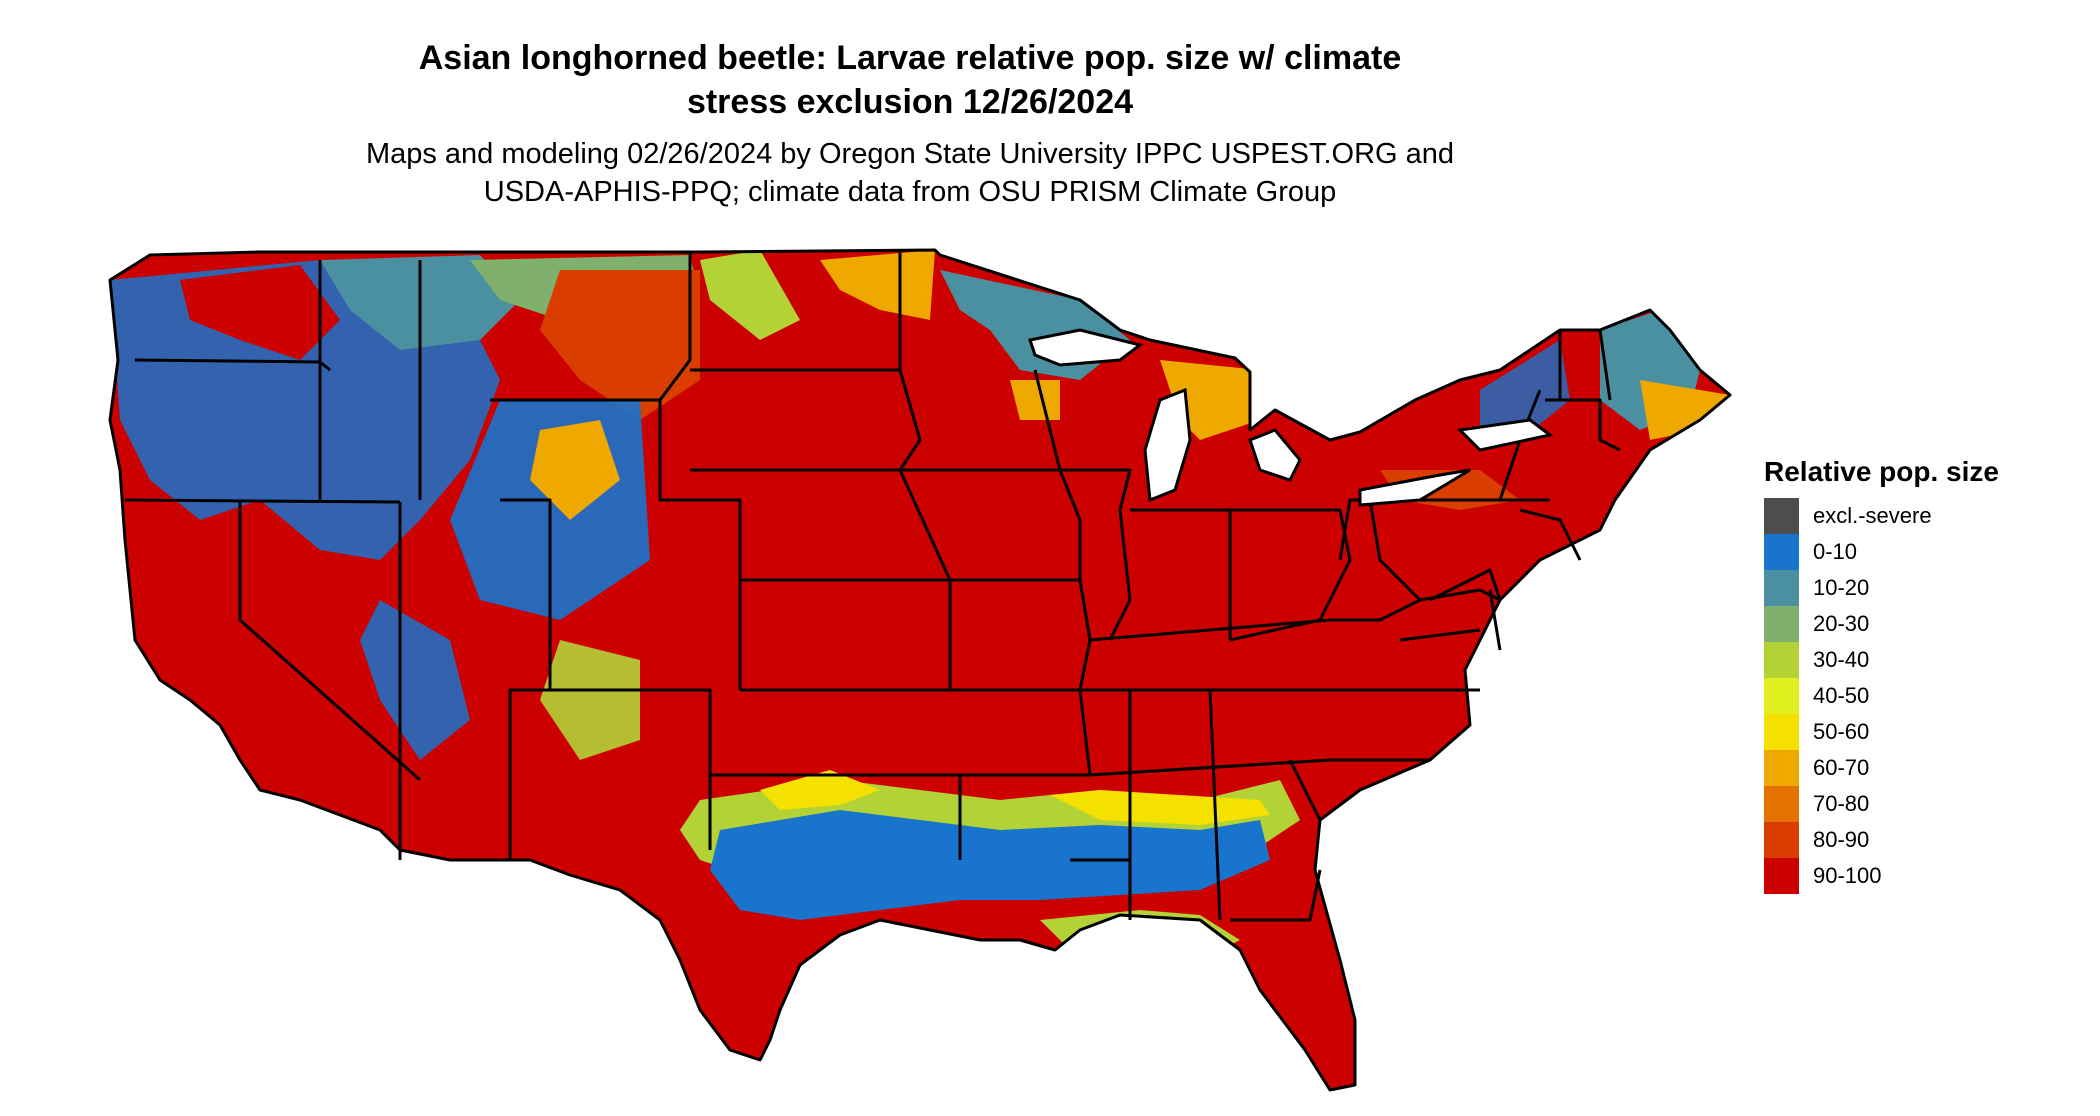 Image resolution: width=2100 pixels, height=1116 pixels. What do you see at coordinates (1872, 515) in the screenshot?
I see `legend-label: excl.-severe` at bounding box center [1872, 515].